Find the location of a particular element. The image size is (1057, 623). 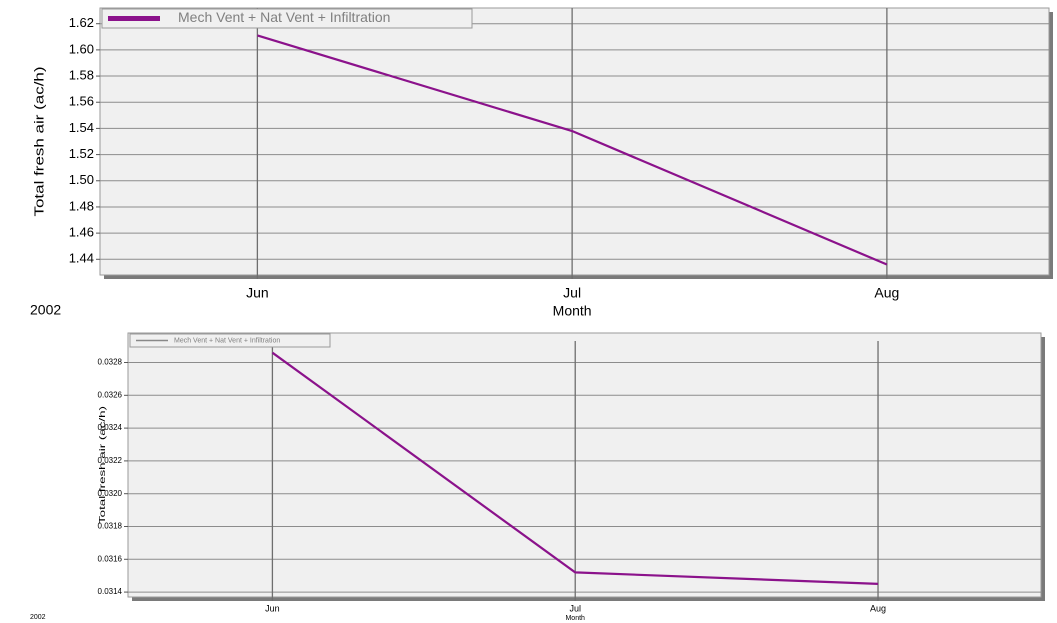

y-tick-label: 0.0326 is located at coordinates (110, 394).